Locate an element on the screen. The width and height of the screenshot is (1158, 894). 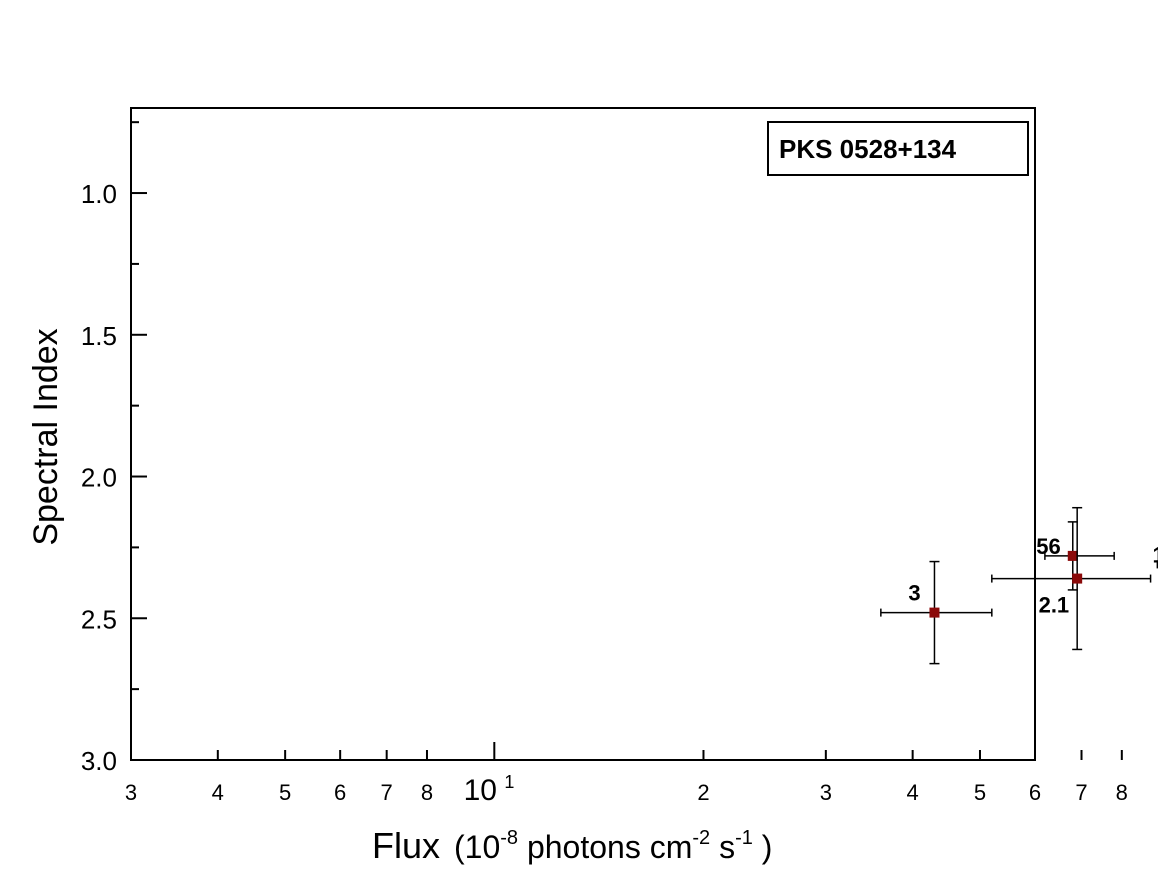
x-label-exp1: -8 is located at coordinates (509, 838).